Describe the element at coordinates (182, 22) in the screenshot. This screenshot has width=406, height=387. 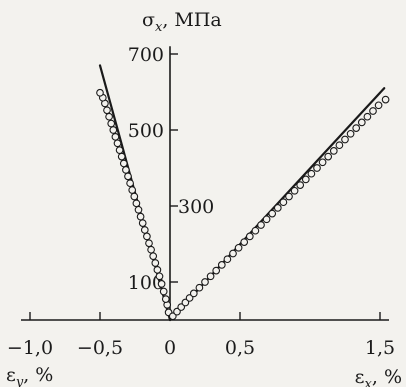
I see `y-axis-title: σx, МПа` at that location.